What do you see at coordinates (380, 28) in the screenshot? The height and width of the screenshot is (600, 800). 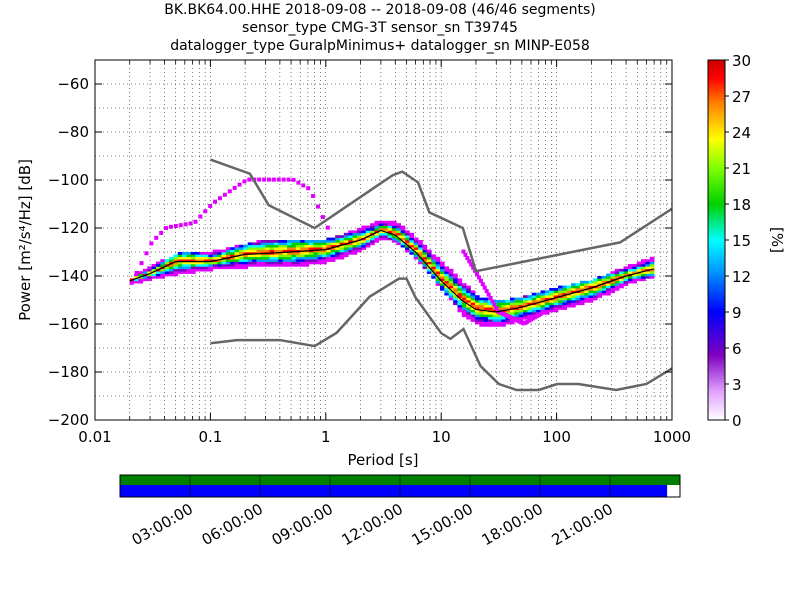 I see `chart-subtitle-sensor: sensor_type CMG-3T sensor_sn T39745` at bounding box center [380, 28].